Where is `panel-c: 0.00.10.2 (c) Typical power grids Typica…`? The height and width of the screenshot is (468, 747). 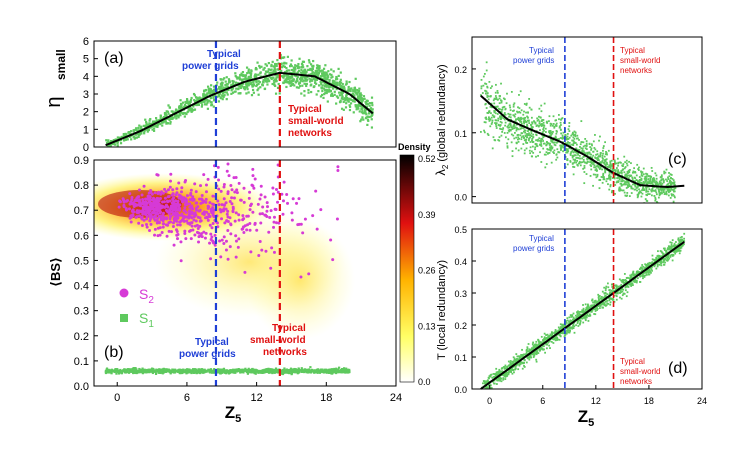 panel-c: 0.00.10.2 (c) Typical power grids Typica… is located at coordinates (568, 120).